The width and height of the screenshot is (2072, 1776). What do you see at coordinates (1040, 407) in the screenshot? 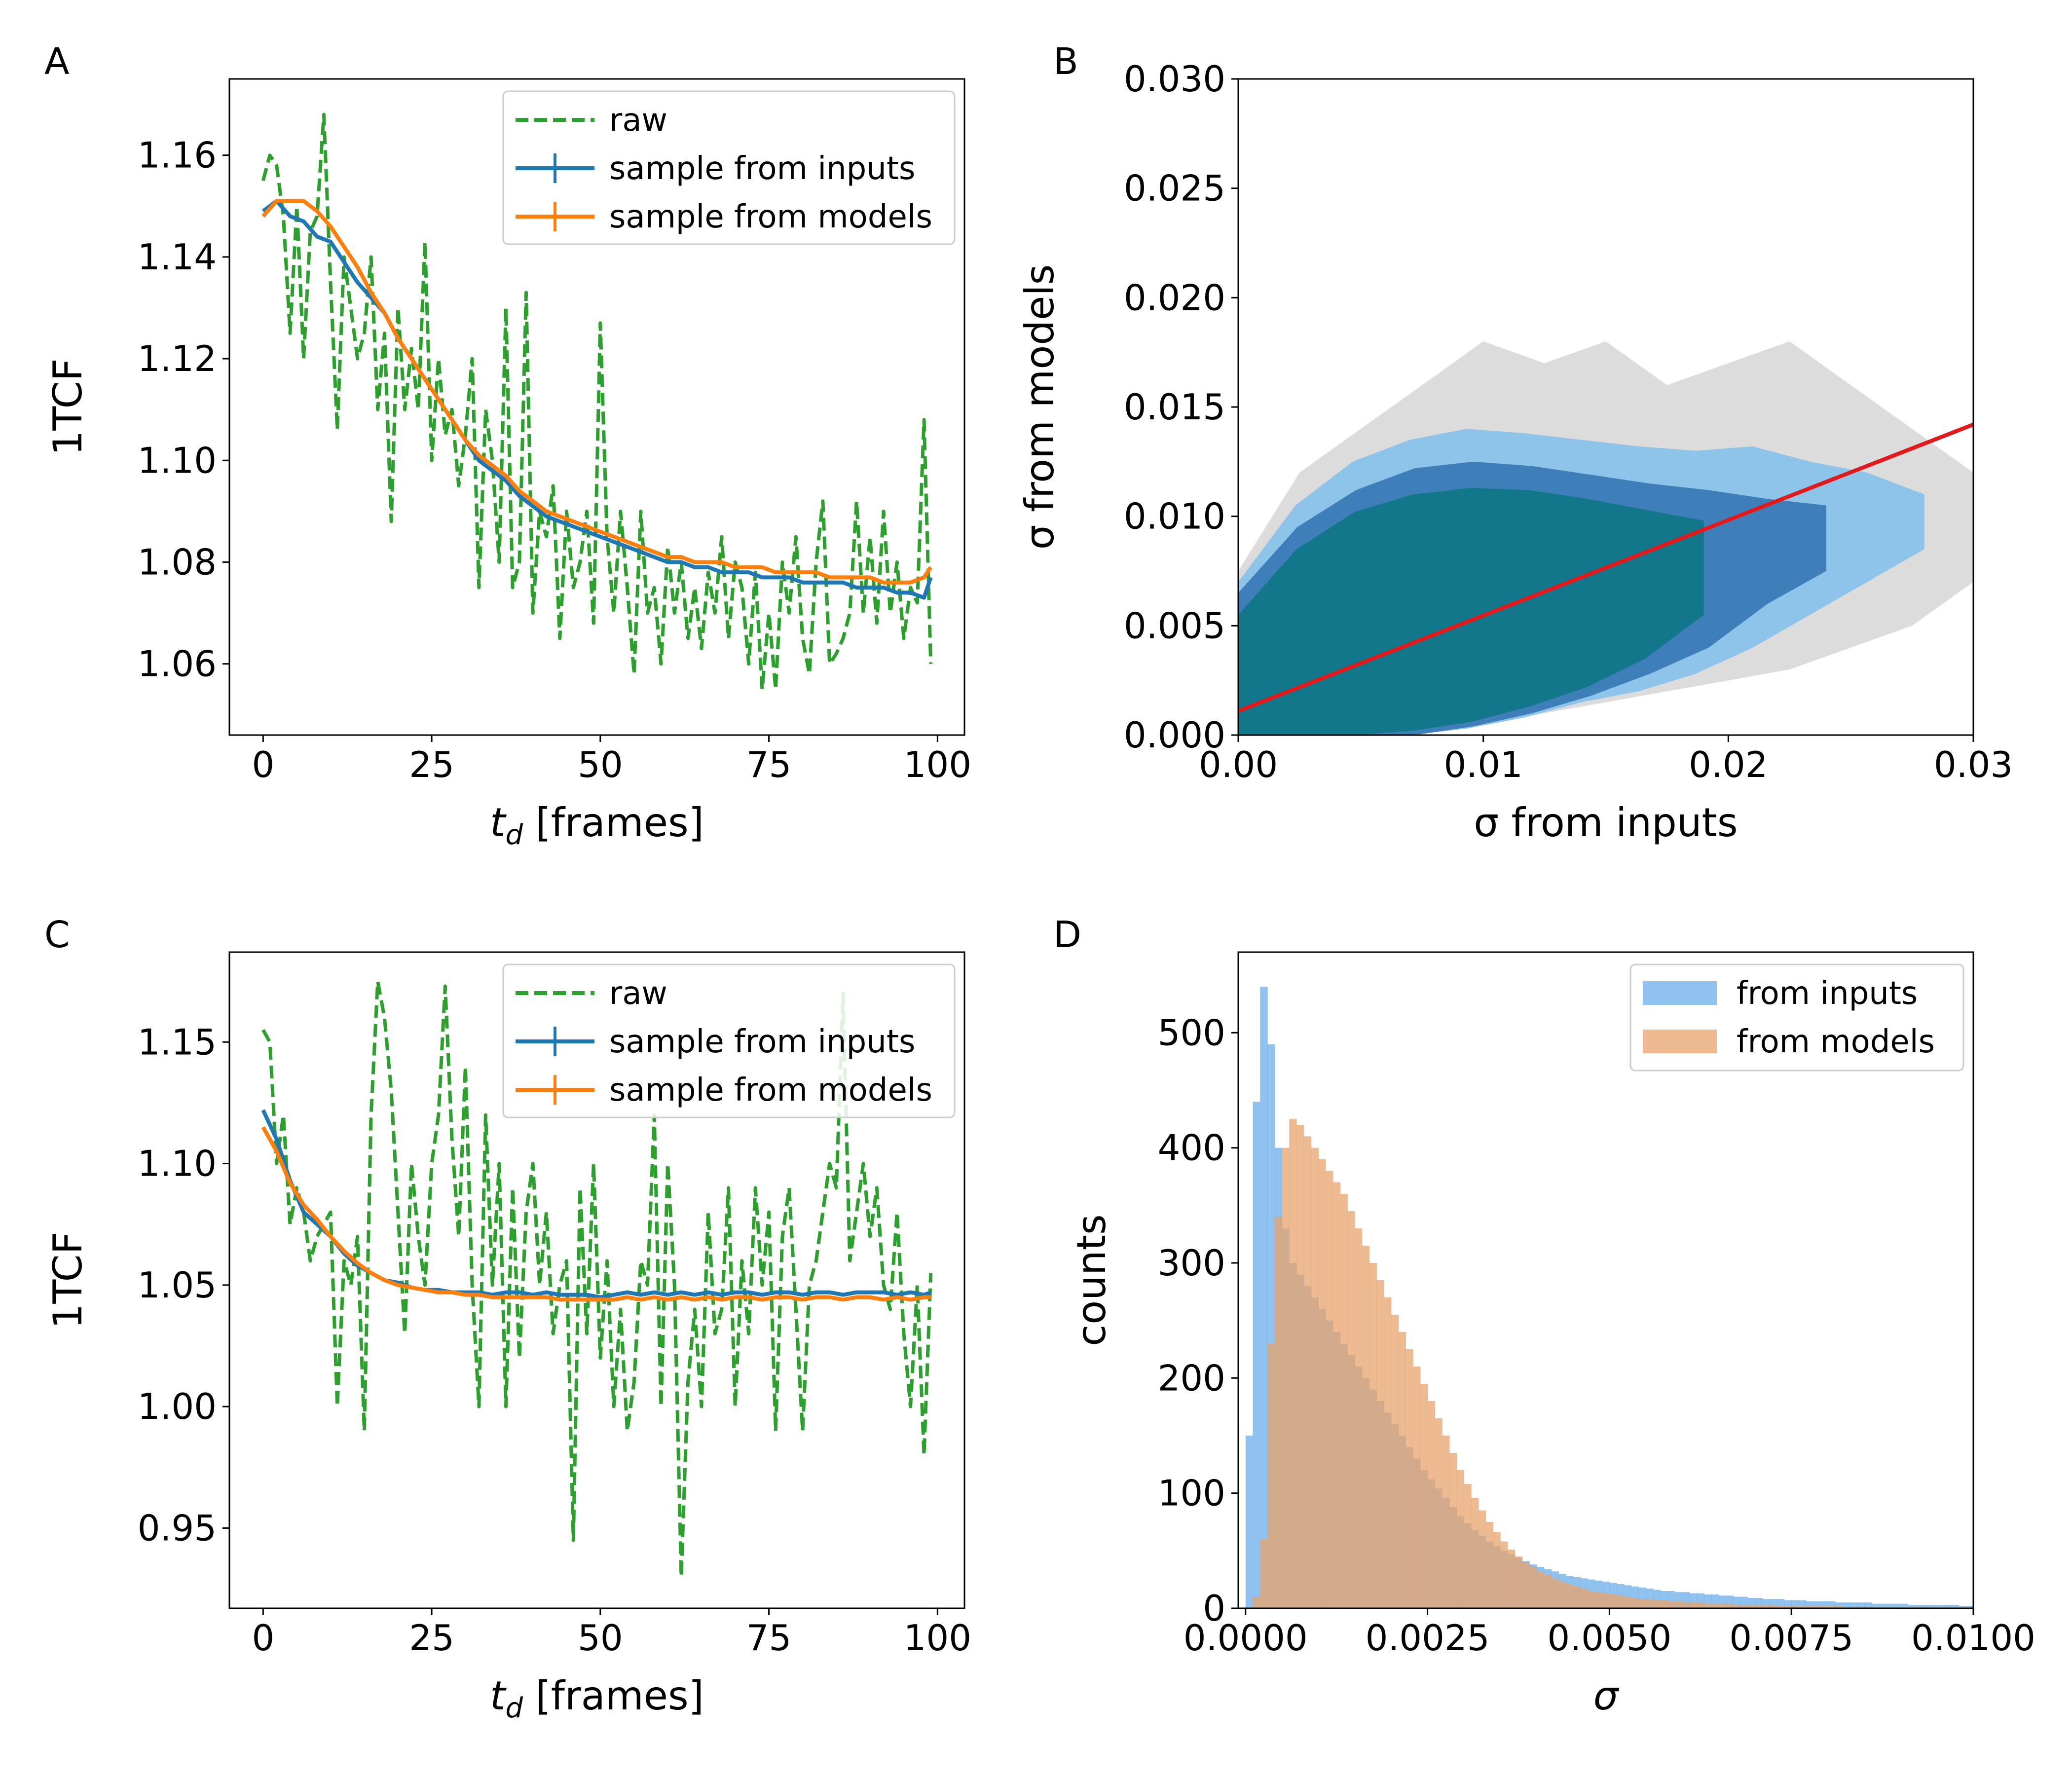
I see `panel-b-y-axis-label: σ from models` at bounding box center [1040, 407].